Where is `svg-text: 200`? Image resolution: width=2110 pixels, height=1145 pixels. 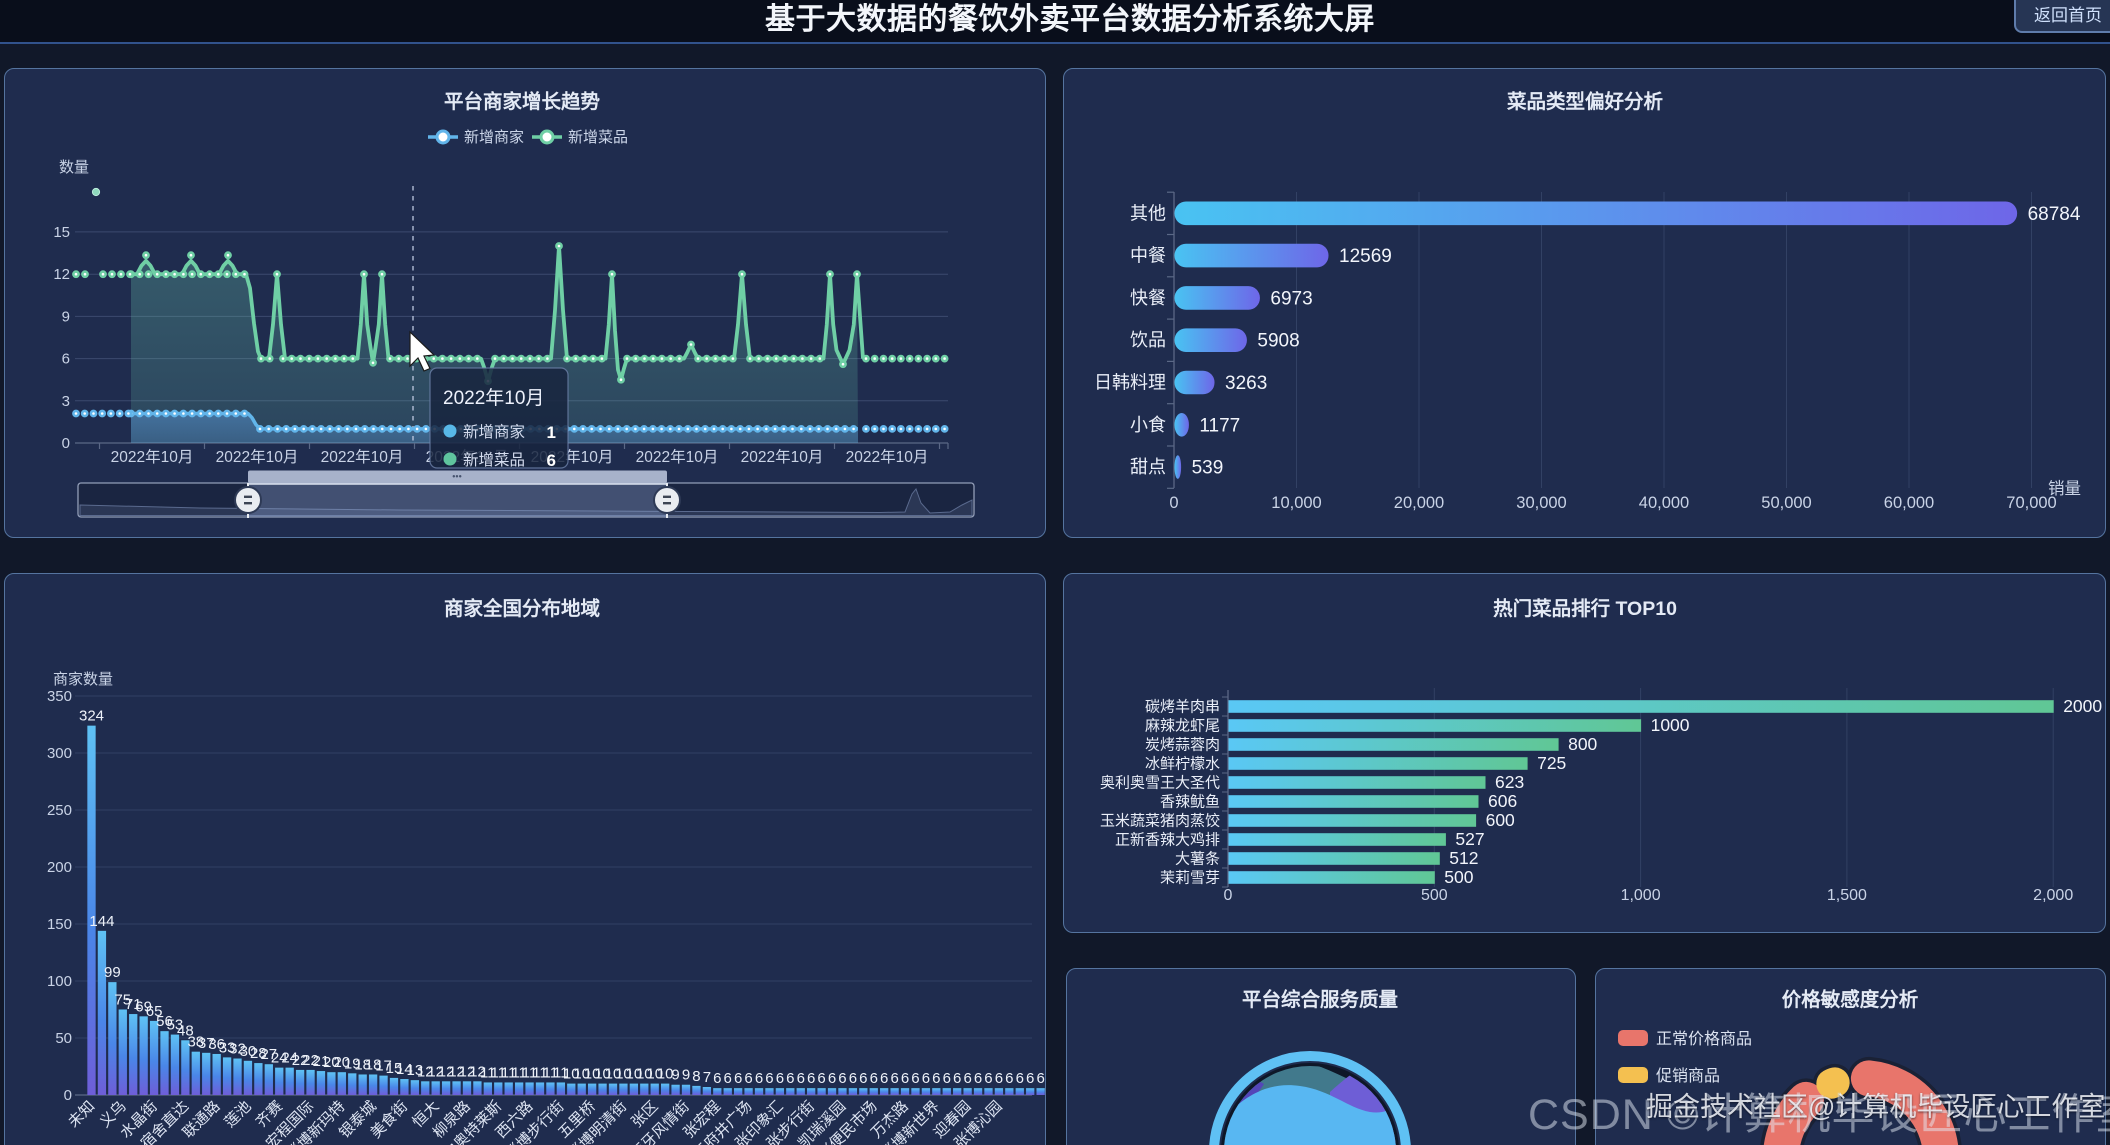 svg-text: 200 is located at coordinates (59, 867).